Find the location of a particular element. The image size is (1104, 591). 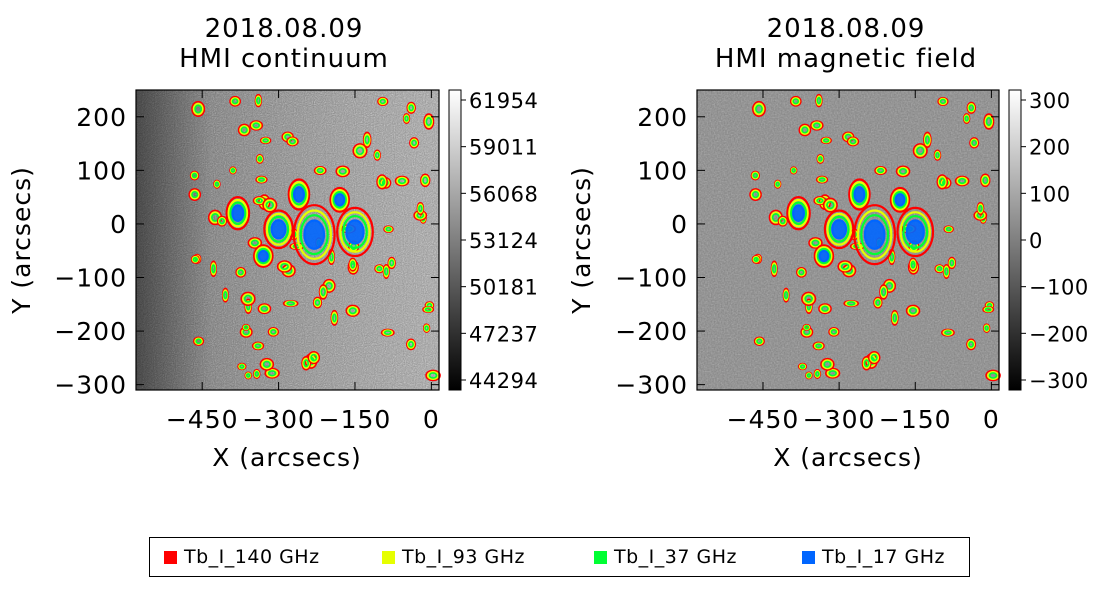

panel2-date: 2018.08.09 is located at coordinates (846, 29).